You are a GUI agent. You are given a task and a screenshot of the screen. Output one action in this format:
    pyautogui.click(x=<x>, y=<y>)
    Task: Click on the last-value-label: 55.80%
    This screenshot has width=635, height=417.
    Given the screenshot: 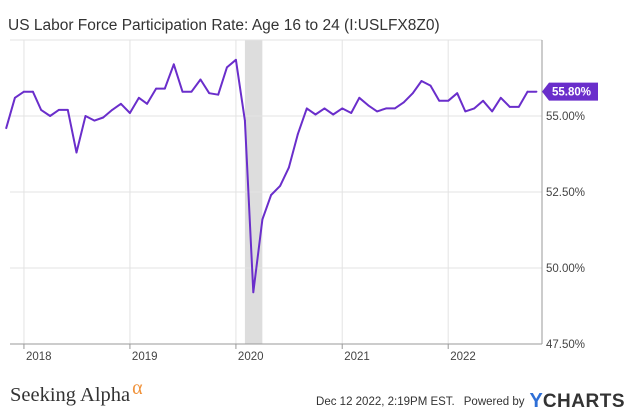 What is the action you would take?
    pyautogui.click(x=571, y=93)
    